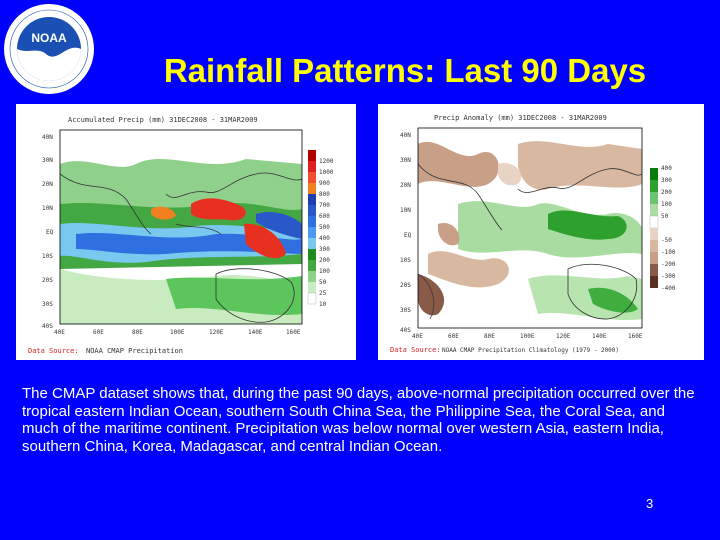 This screenshot has height=540, width=720. I want to click on left-y-tick: 30S, so click(47, 304).